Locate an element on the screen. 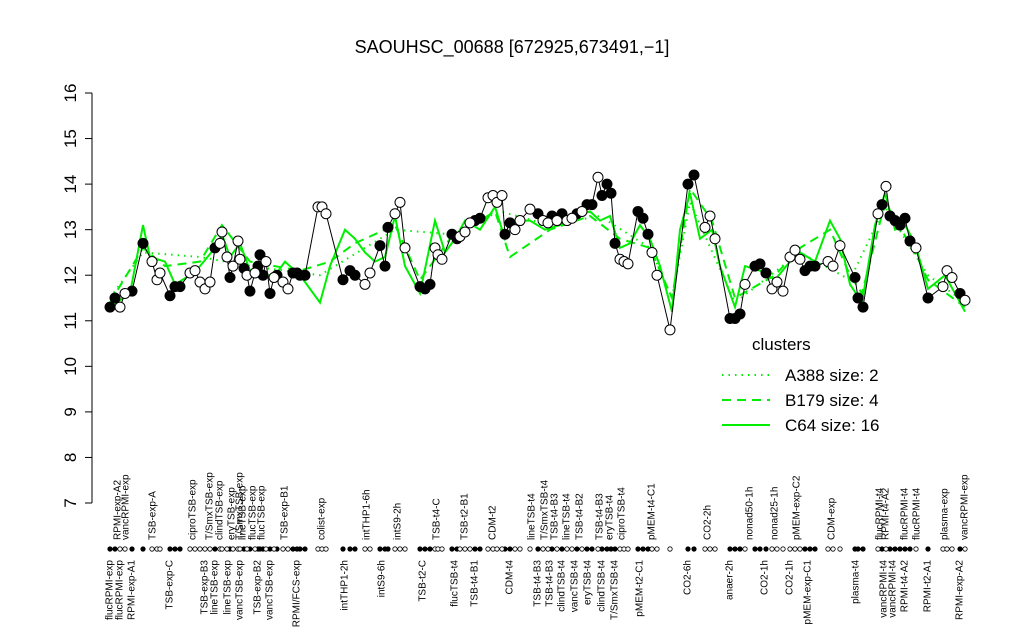 Image resolution: width=1024 pixels, height=640 pixels. sample-label: plasma-exp is located at coordinates (945, 514).